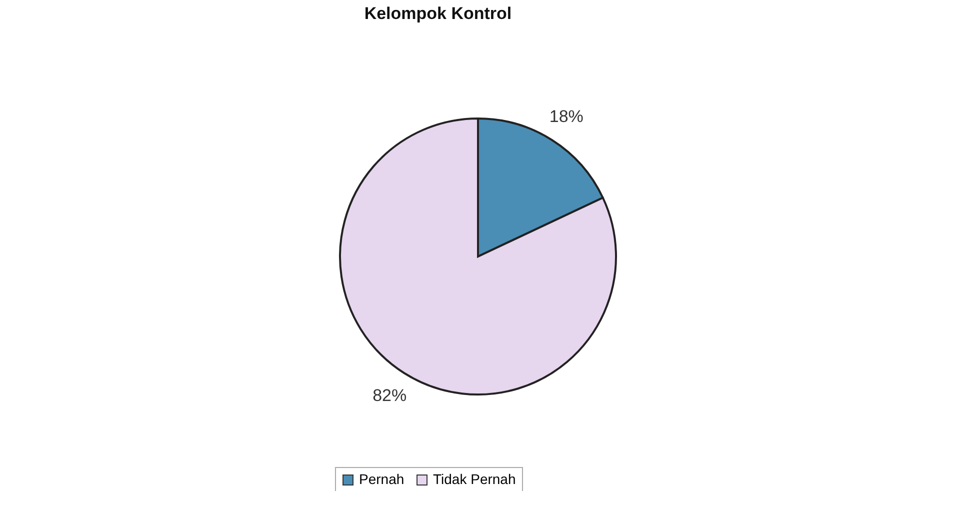 Image resolution: width=976 pixels, height=511 pixels. I want to click on chart-title: Kelompok Kontrol, so click(438, 13).